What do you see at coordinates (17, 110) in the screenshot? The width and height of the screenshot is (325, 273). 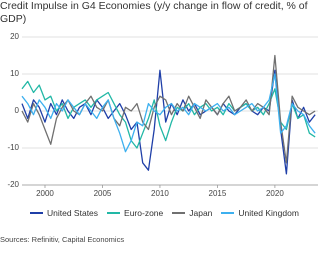 I see `y-tick-label: 0` at bounding box center [17, 110].